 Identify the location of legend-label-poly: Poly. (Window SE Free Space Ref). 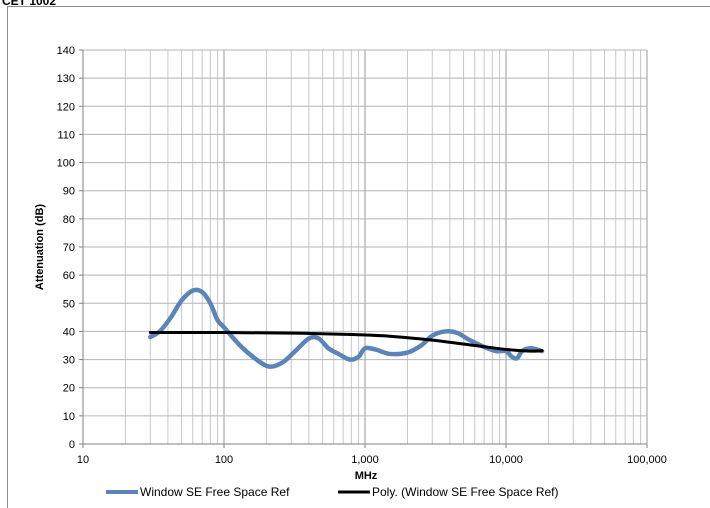
(465, 492).